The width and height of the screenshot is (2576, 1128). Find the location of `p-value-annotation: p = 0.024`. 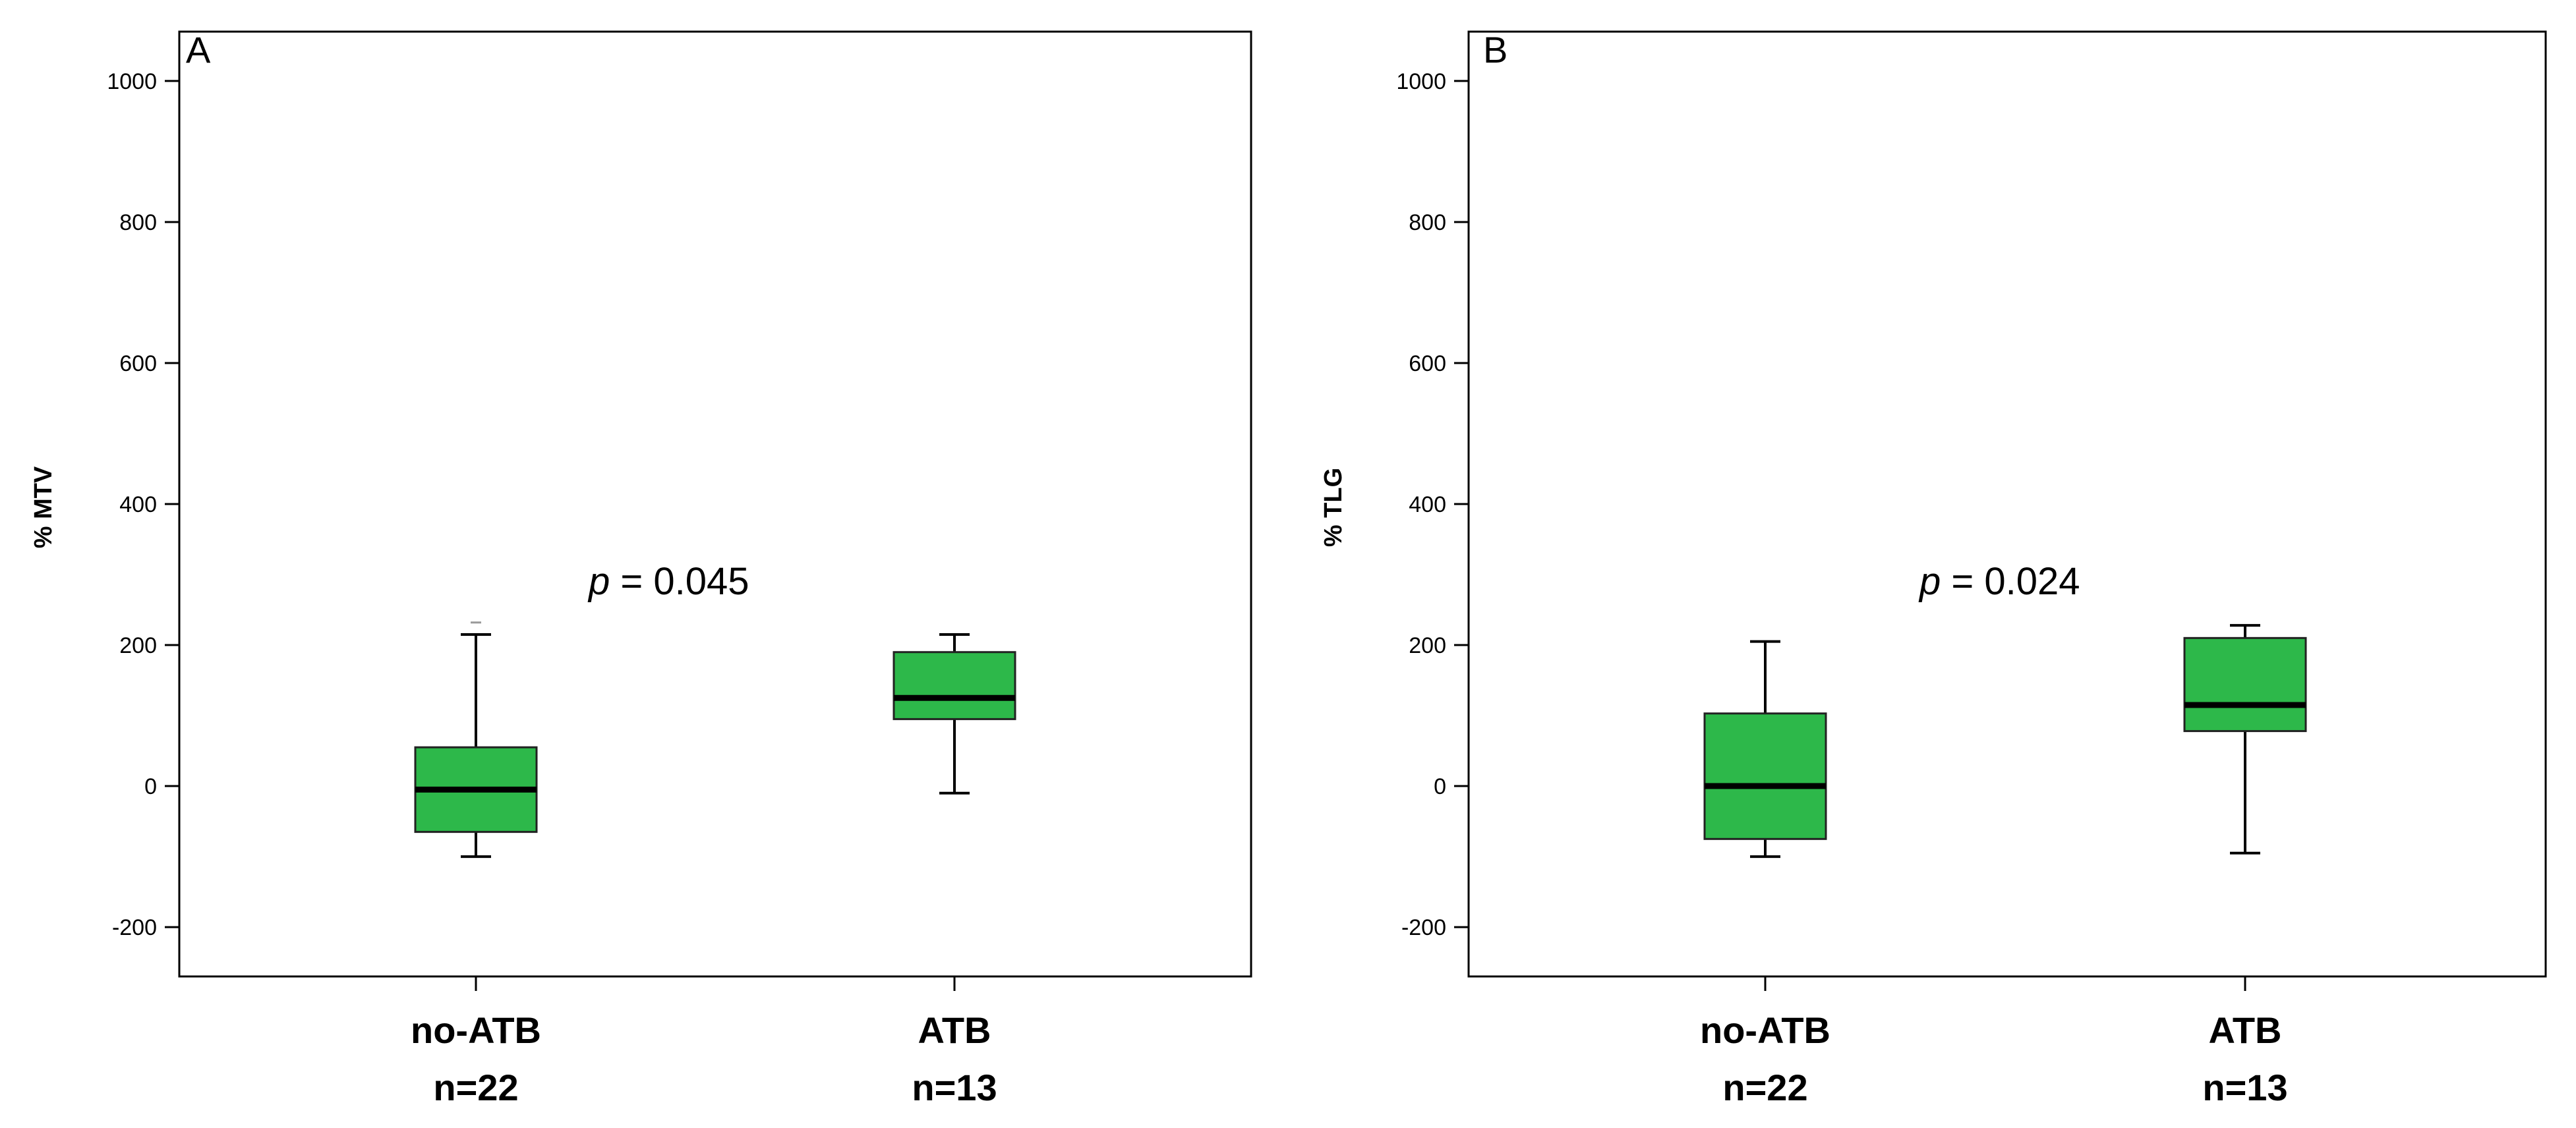

p-value-annotation: p = 0.024 is located at coordinates (1999, 581).